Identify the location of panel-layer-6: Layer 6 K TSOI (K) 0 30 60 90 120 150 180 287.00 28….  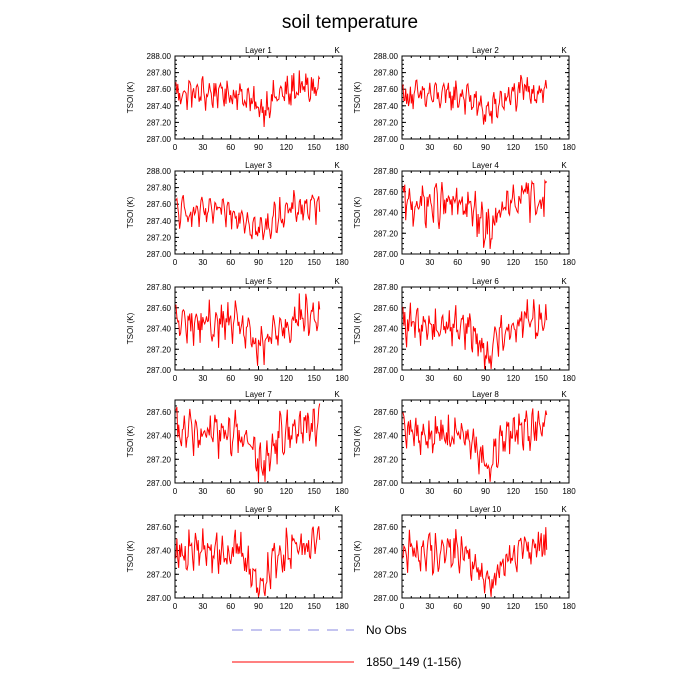
(464, 330).